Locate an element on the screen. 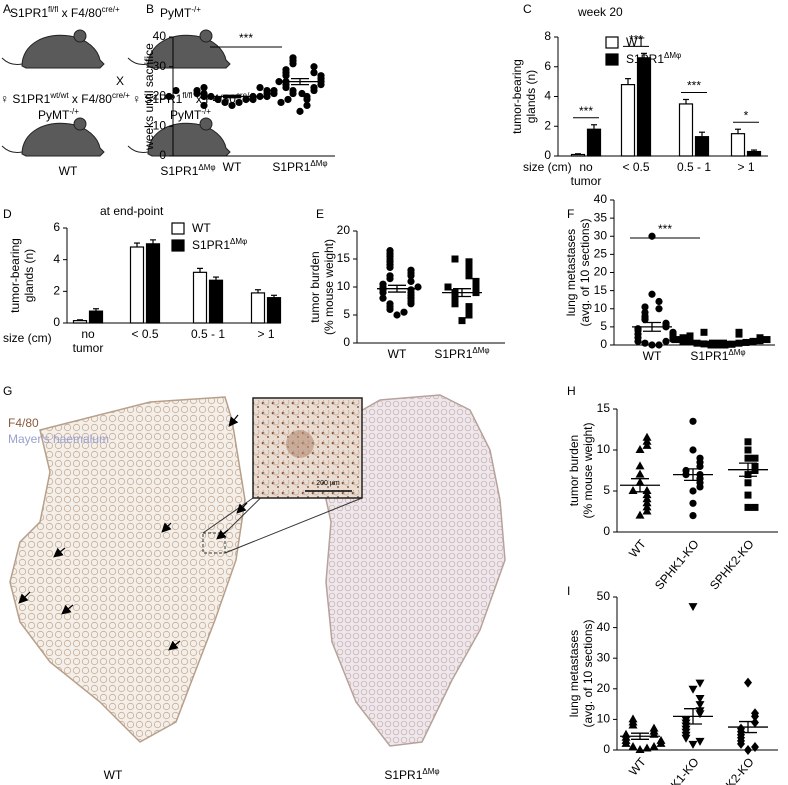  y-axis-label: lung metastases(avg. of 10 sections) is located at coordinates (581, 673).